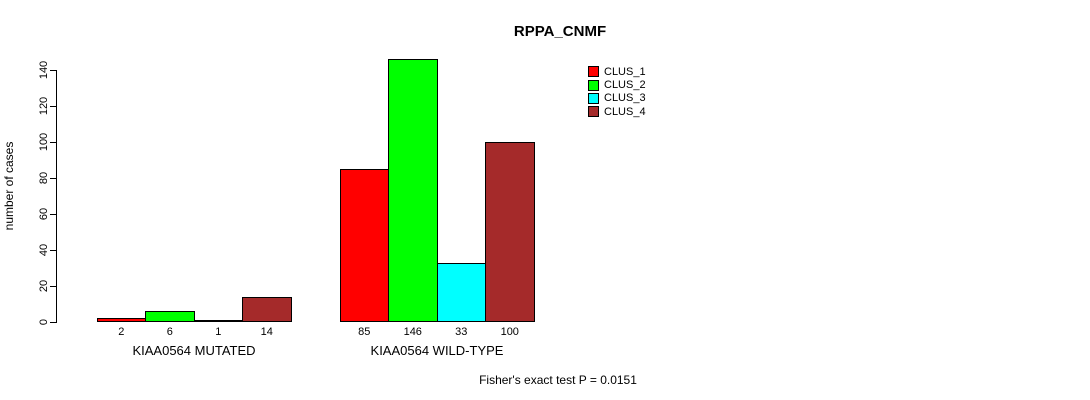 This screenshot has height=400, width=1090. I want to click on bar-clus_3-kiaa0564-mutated, so click(218, 321).